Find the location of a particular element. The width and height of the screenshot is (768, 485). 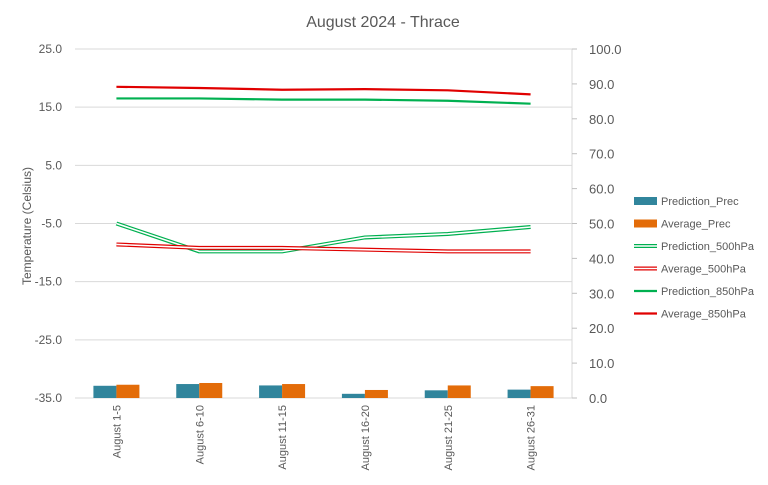

right-tick-label: 70.0 is located at coordinates (601, 154).